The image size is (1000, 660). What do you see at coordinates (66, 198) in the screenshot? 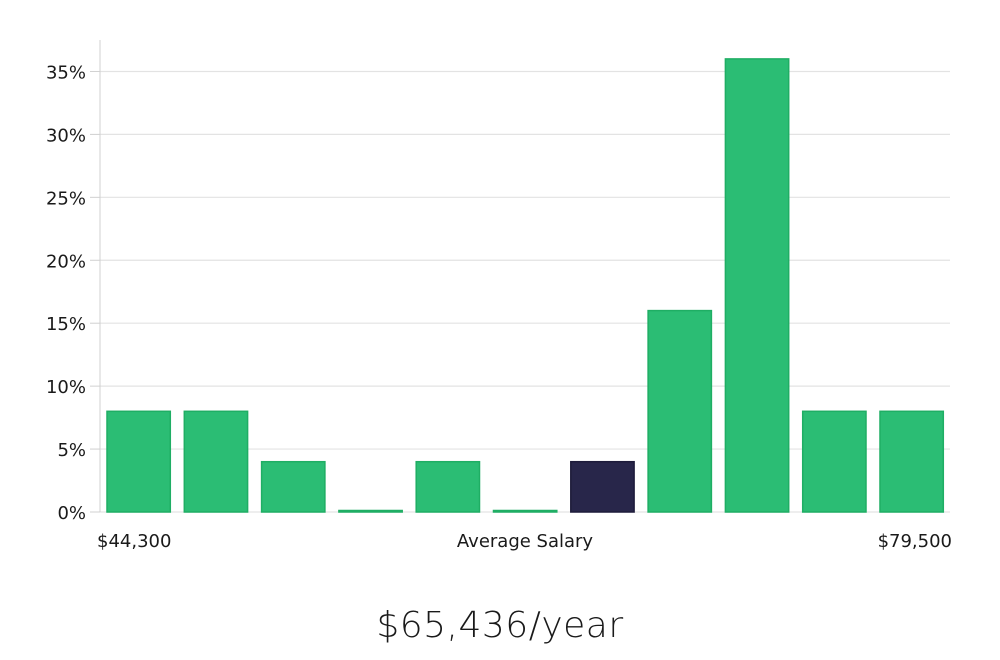
I see `y-tick-label: 25%` at bounding box center [66, 198].